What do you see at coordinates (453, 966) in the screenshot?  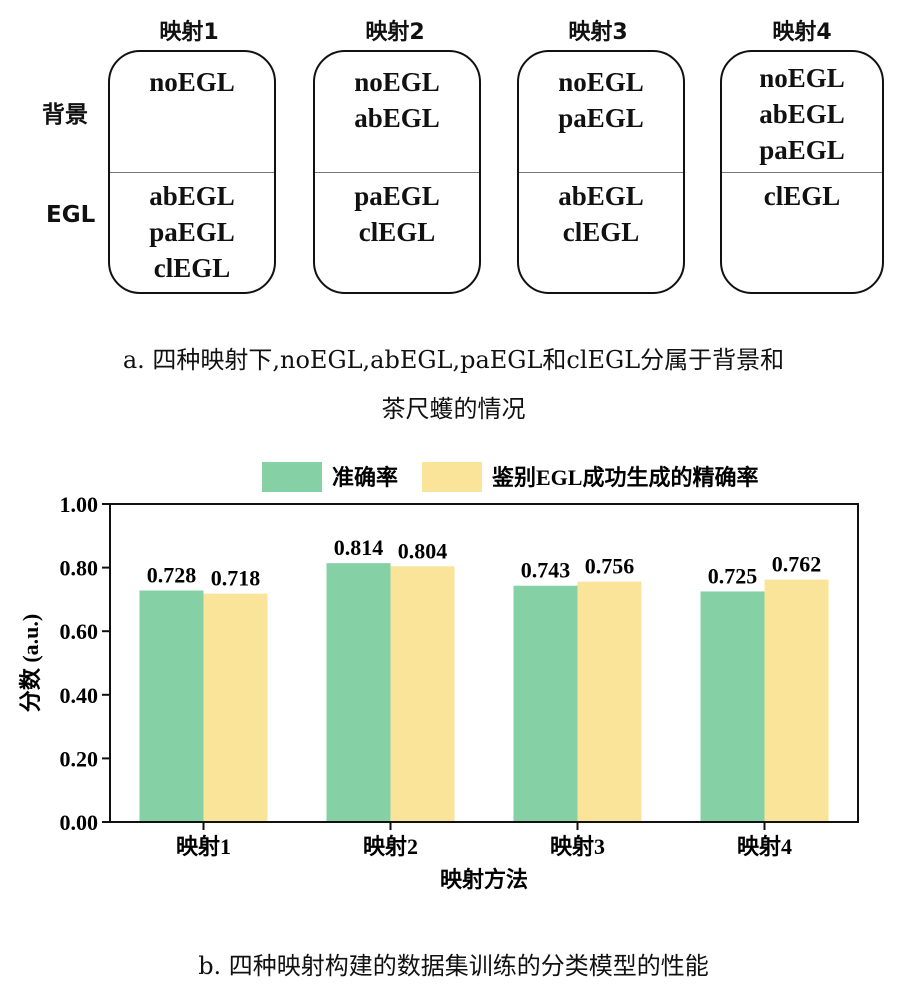 I see `caption-b: b. 四种映射构建的数据集训练的分类模型的性能` at bounding box center [453, 966].